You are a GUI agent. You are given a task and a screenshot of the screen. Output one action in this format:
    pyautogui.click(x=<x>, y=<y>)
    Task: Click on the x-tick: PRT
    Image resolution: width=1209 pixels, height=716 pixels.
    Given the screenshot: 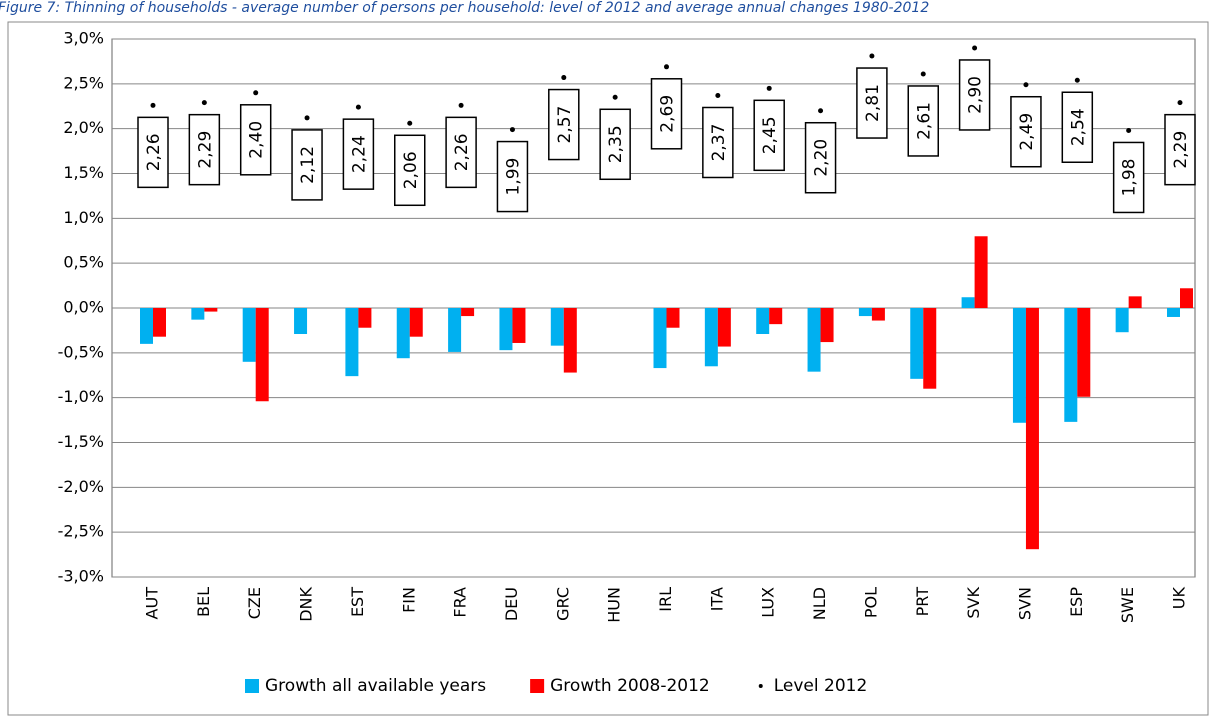 What is the action you would take?
    pyautogui.click(x=922, y=602)
    